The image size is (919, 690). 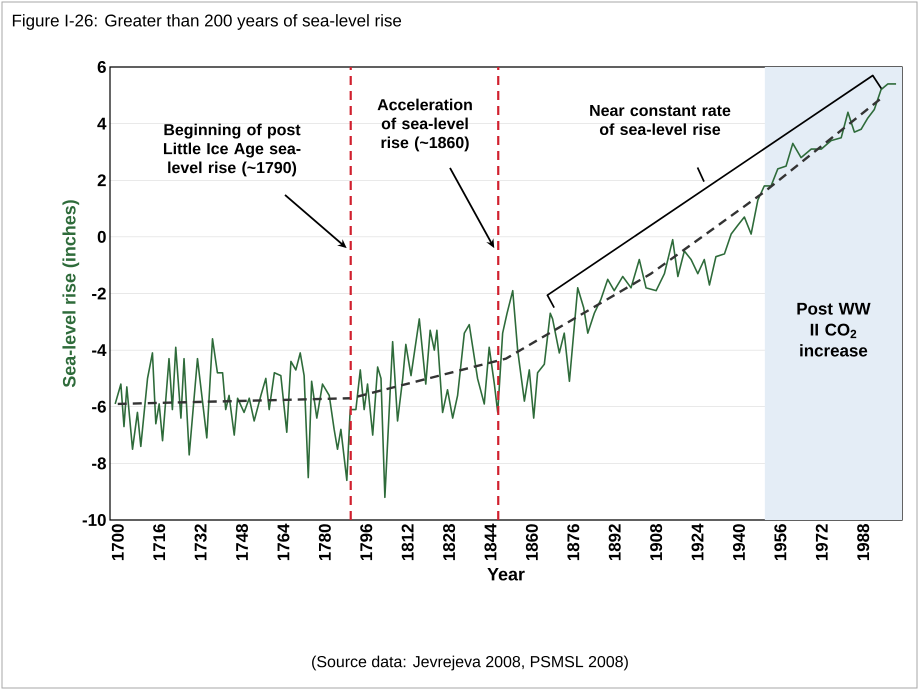 What do you see at coordinates (242, 542) in the screenshot?
I see `x-tick-label: 1748` at bounding box center [242, 542].